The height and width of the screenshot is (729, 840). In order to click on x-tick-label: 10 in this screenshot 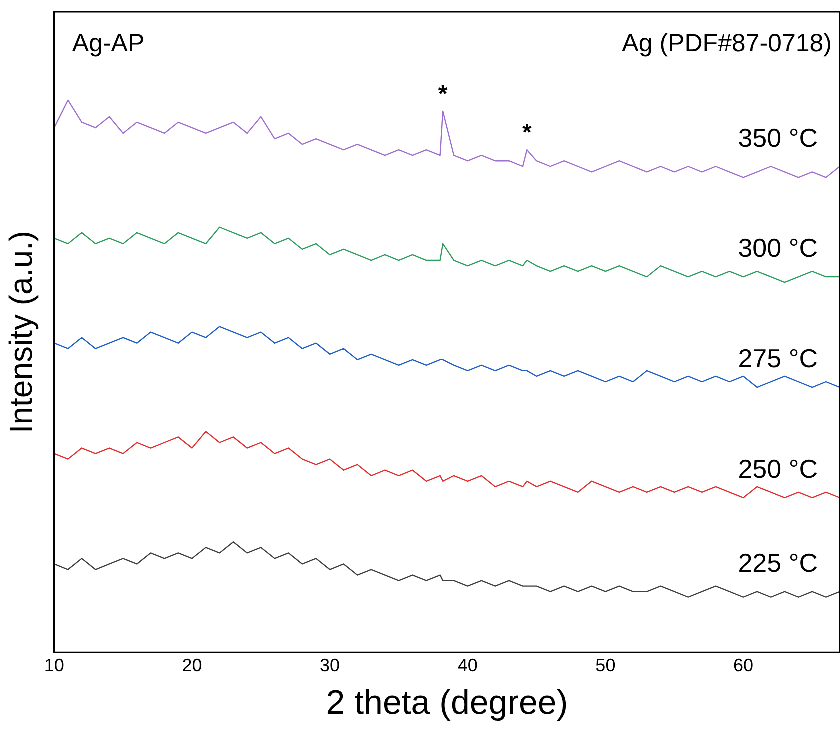, I will do `click(54, 665)`.